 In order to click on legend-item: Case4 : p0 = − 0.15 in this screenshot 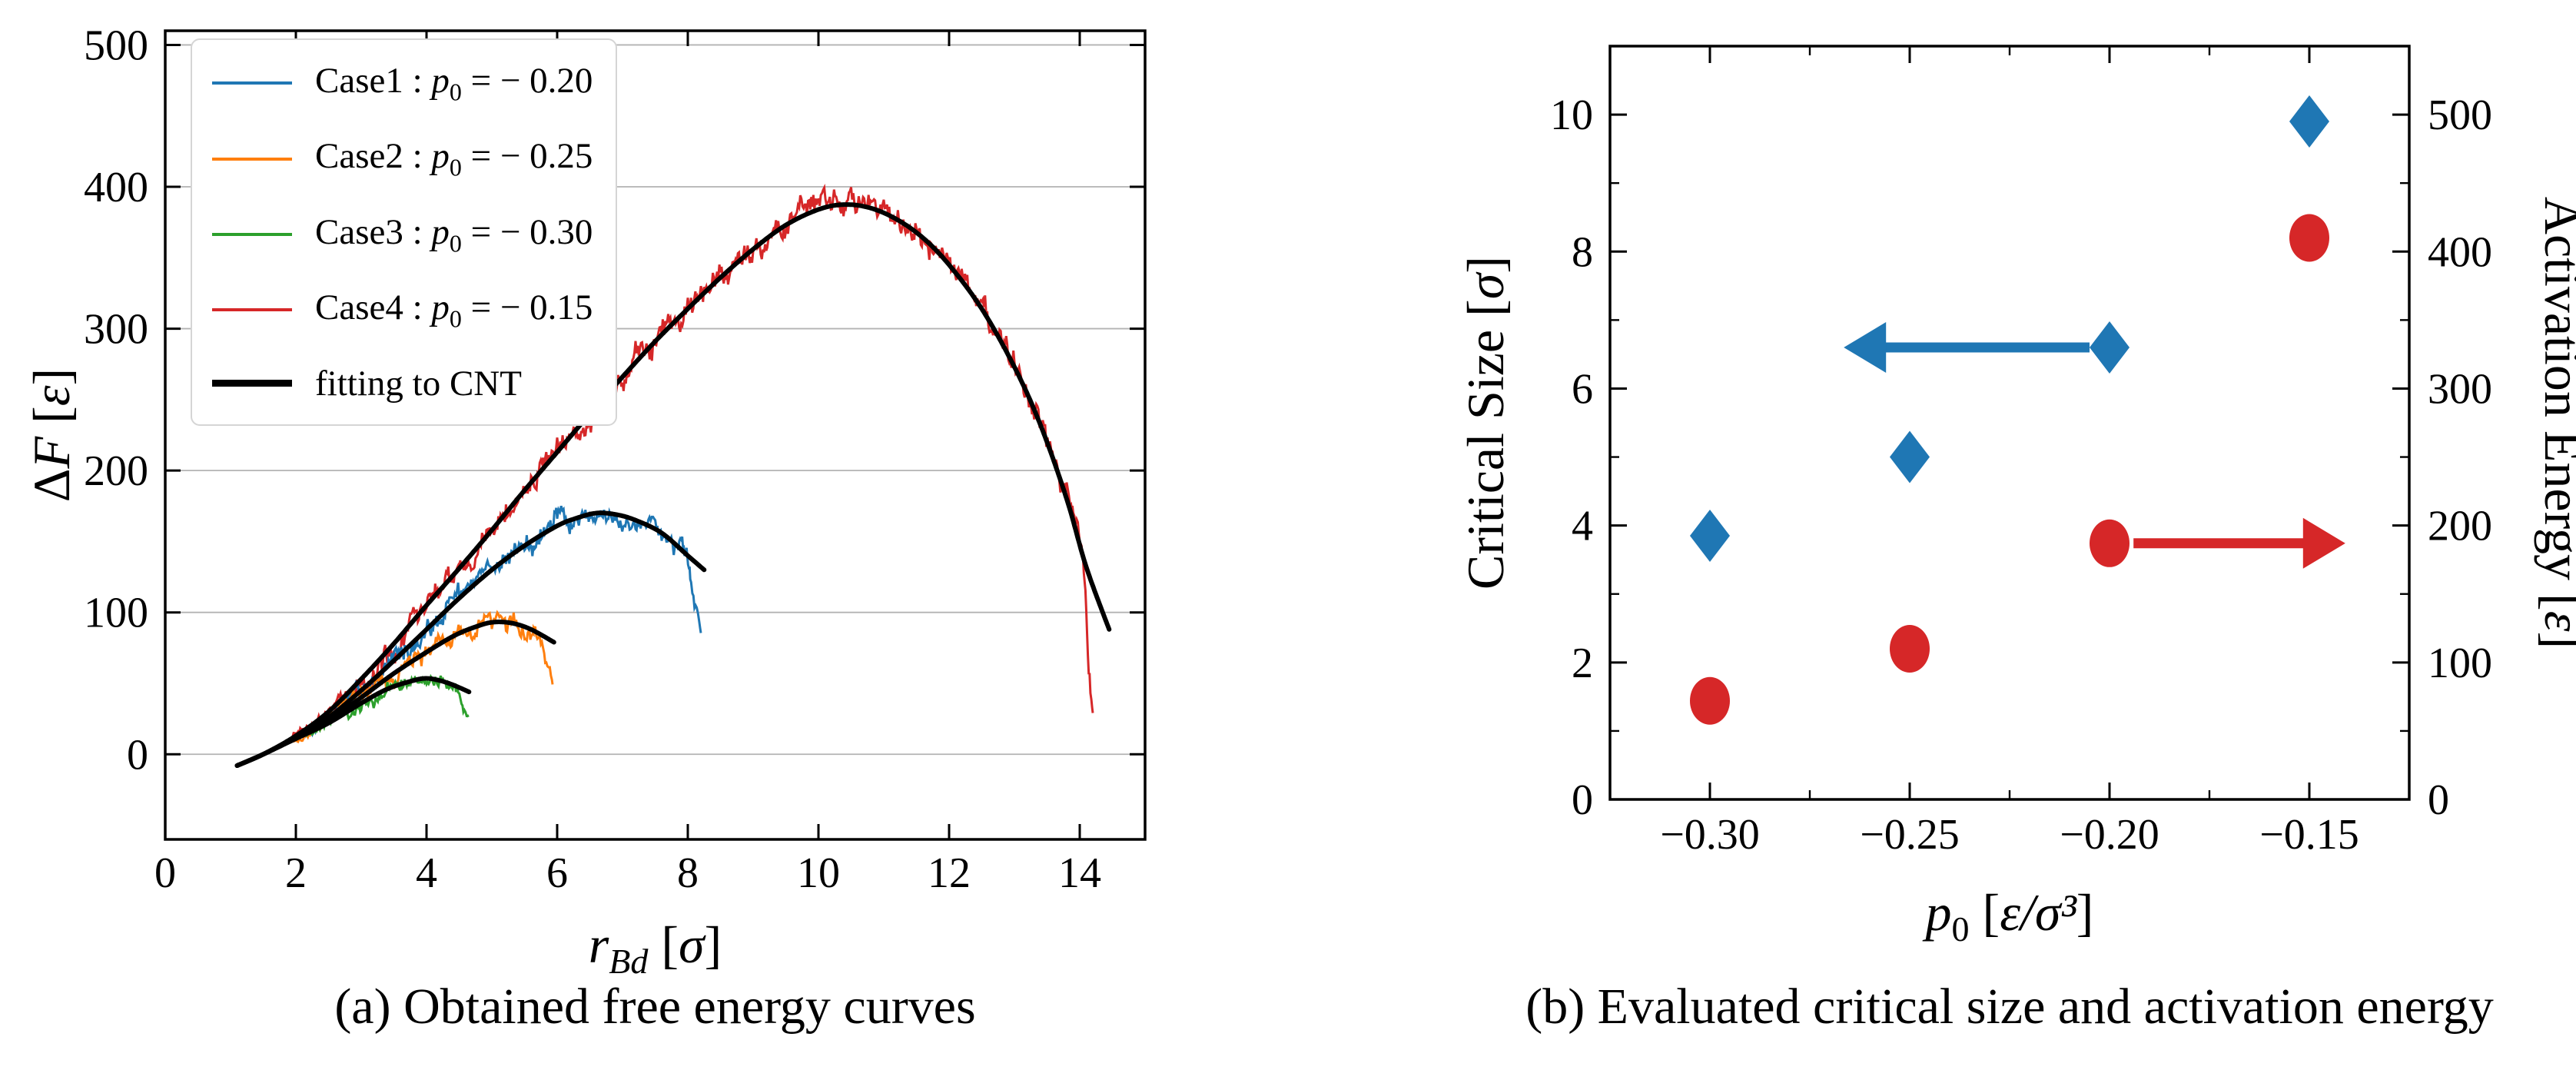, I will do `click(402, 310)`.